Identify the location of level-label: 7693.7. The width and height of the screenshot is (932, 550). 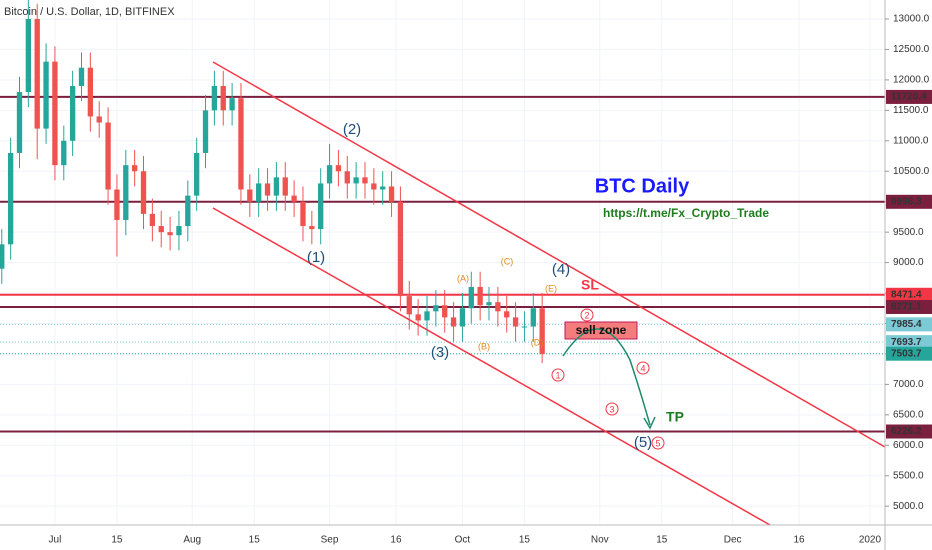
(906, 342).